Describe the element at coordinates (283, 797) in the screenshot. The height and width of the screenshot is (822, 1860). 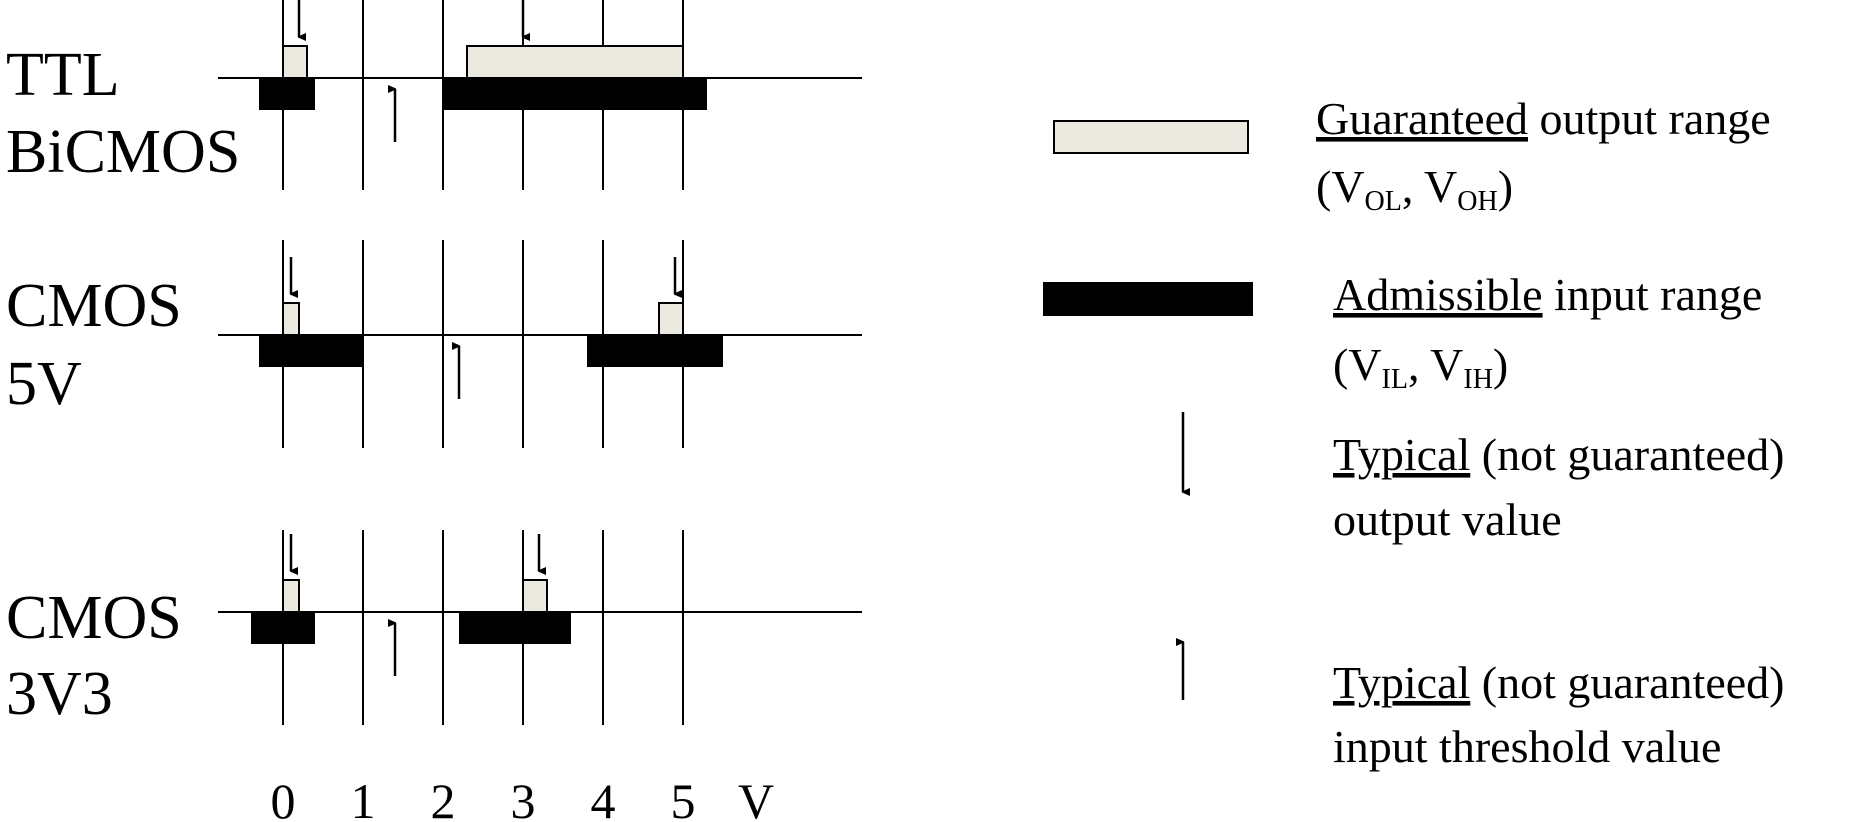
I see `tick-label: 0` at that location.